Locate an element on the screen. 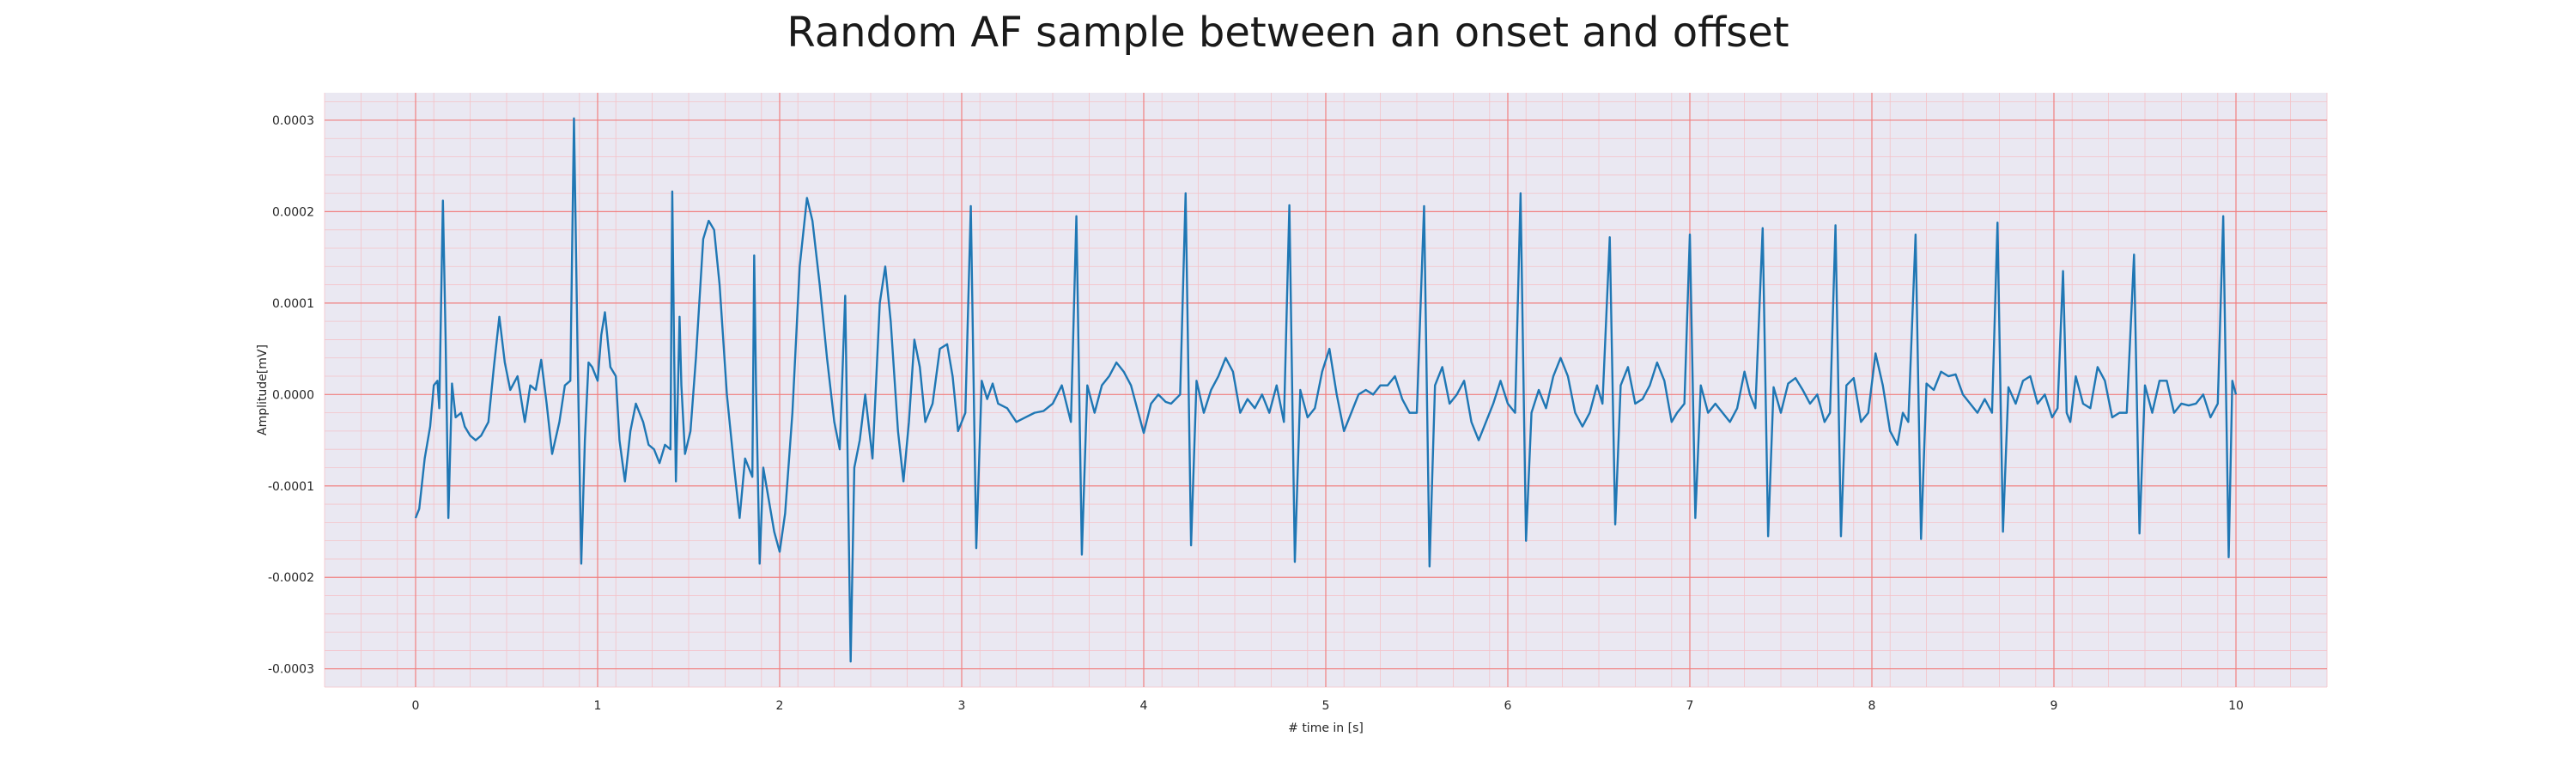 The image size is (2576, 773). x-axis-ticks: 0 1 2 3 4 5 6 7 8 9 10 is located at coordinates (1328, 706).